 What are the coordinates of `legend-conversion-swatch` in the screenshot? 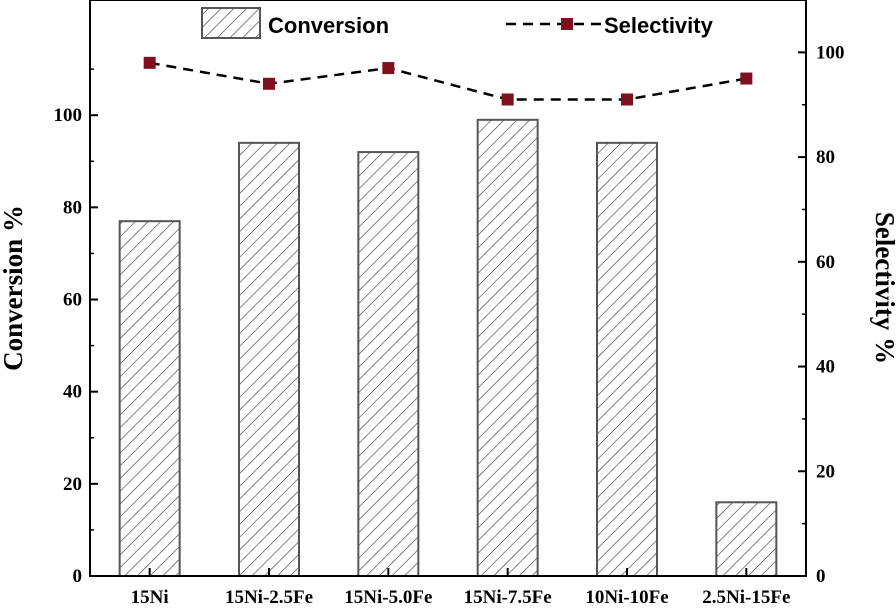 It's located at (231, 23).